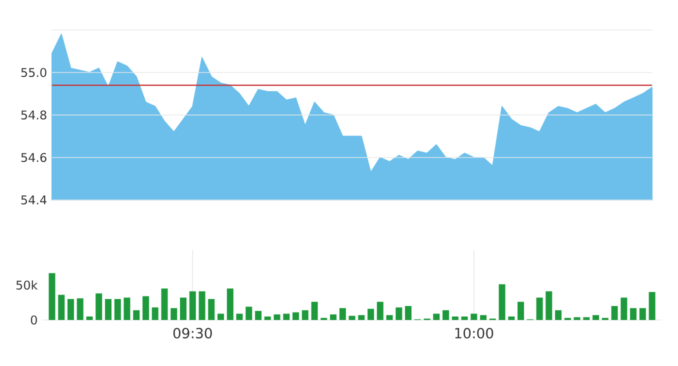 The width and height of the screenshot is (678, 366). I want to click on y-tick-label: 54.8, so click(33, 115).